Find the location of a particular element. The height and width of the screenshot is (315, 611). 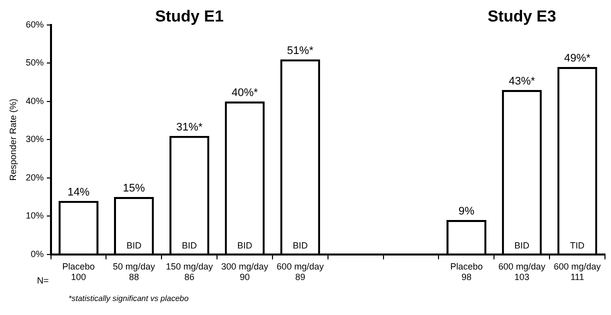

annotation: TID is located at coordinates (578, 245).